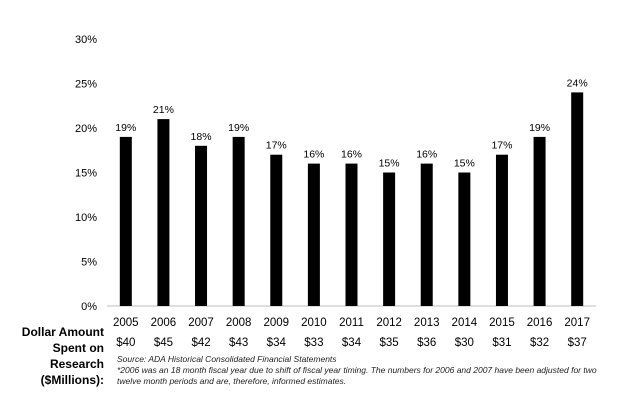 This screenshot has height=405, width=619. What do you see at coordinates (539, 343) in the screenshot?
I see `research-spend-value: $32` at bounding box center [539, 343].